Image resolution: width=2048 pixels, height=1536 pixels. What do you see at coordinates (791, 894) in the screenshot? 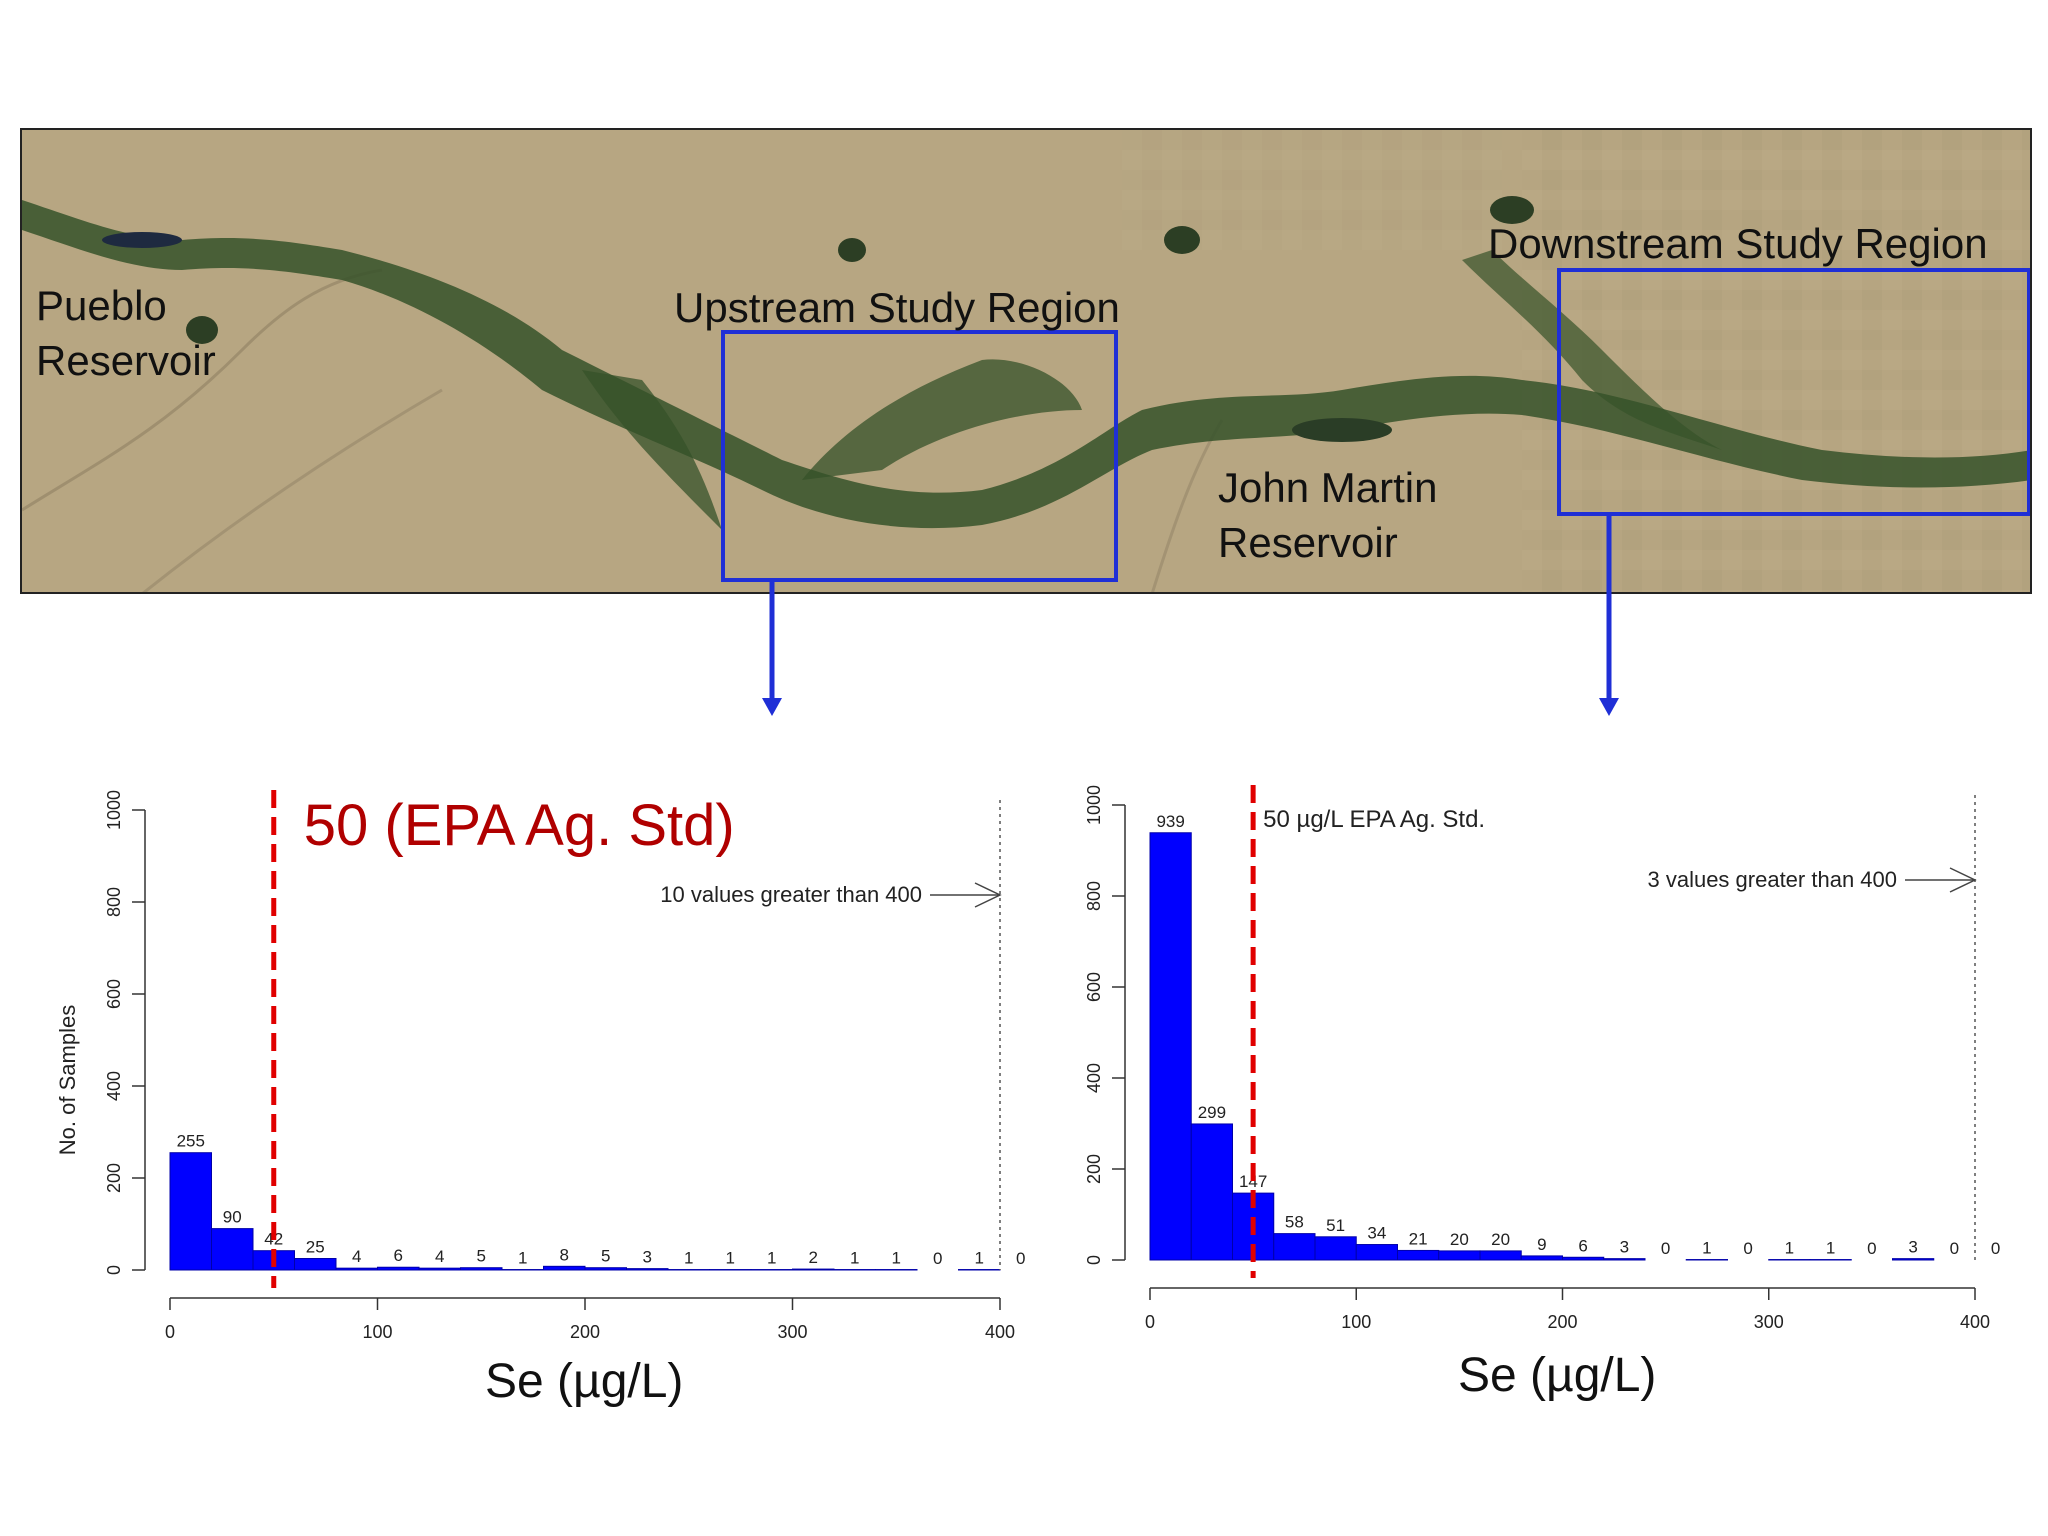
I see `overflow-note: 10 values greater than 400` at bounding box center [791, 894].